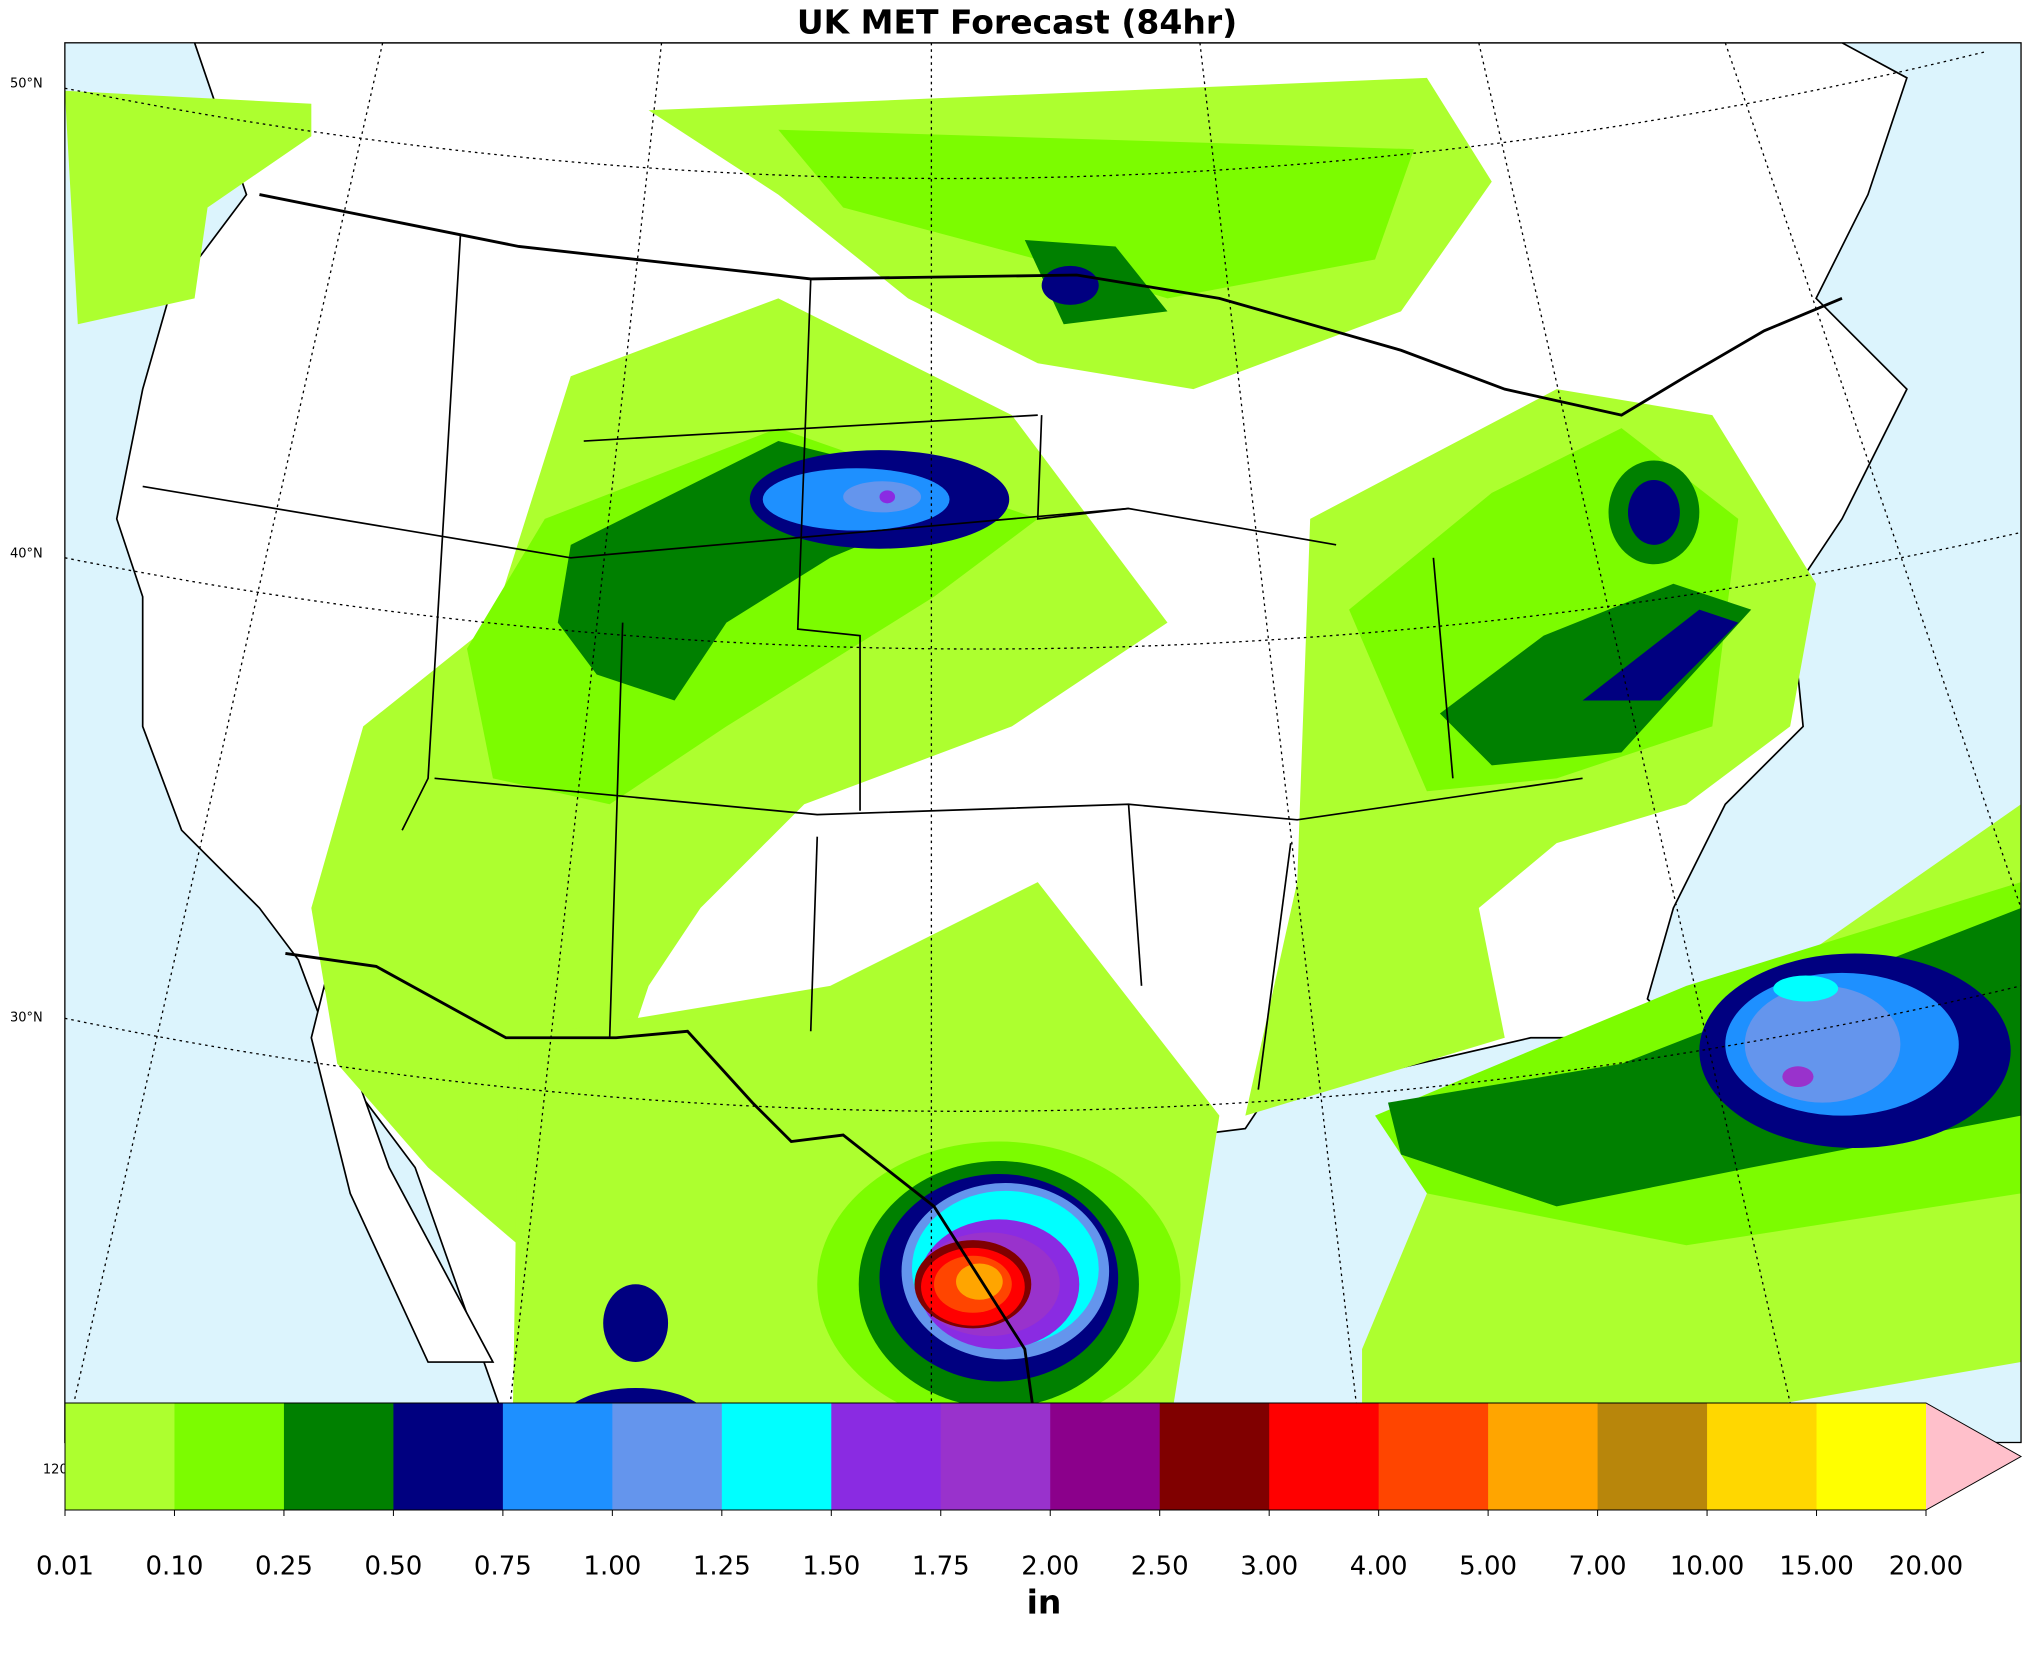 The height and width of the screenshot is (1666, 2034). Describe the element at coordinates (1707, 1567) in the screenshot. I see `colorbar-label: 10.00` at that location.